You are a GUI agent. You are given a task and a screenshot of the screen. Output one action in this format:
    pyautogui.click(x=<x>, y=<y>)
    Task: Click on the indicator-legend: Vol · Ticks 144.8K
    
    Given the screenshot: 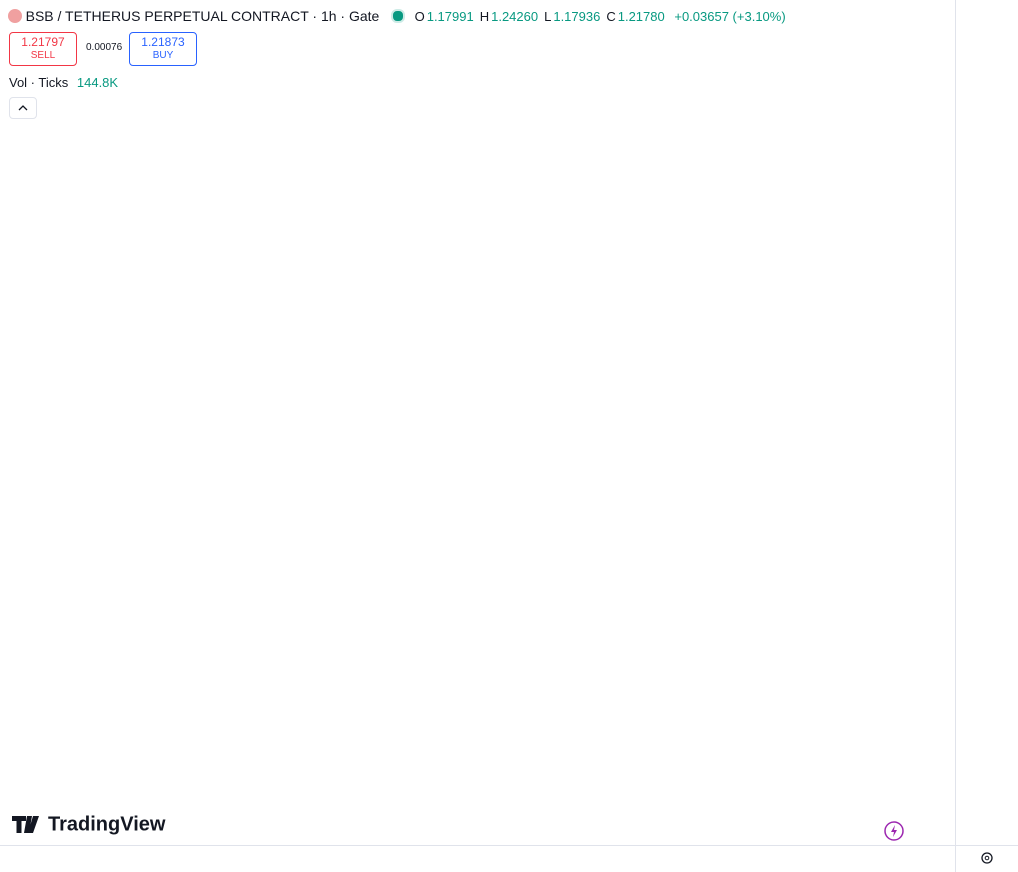 What is the action you would take?
    pyautogui.click(x=63, y=82)
    